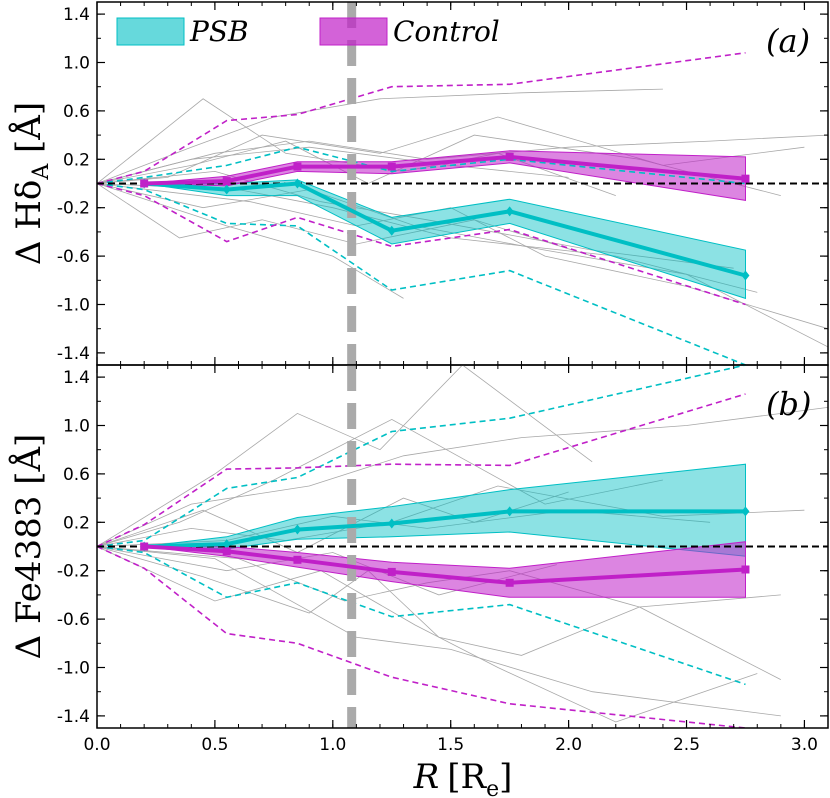 Image resolution: width=830 pixels, height=798 pixels. Describe the element at coordinates (421, 615) in the screenshot. I see `psb-lower-percentile-line` at that location.